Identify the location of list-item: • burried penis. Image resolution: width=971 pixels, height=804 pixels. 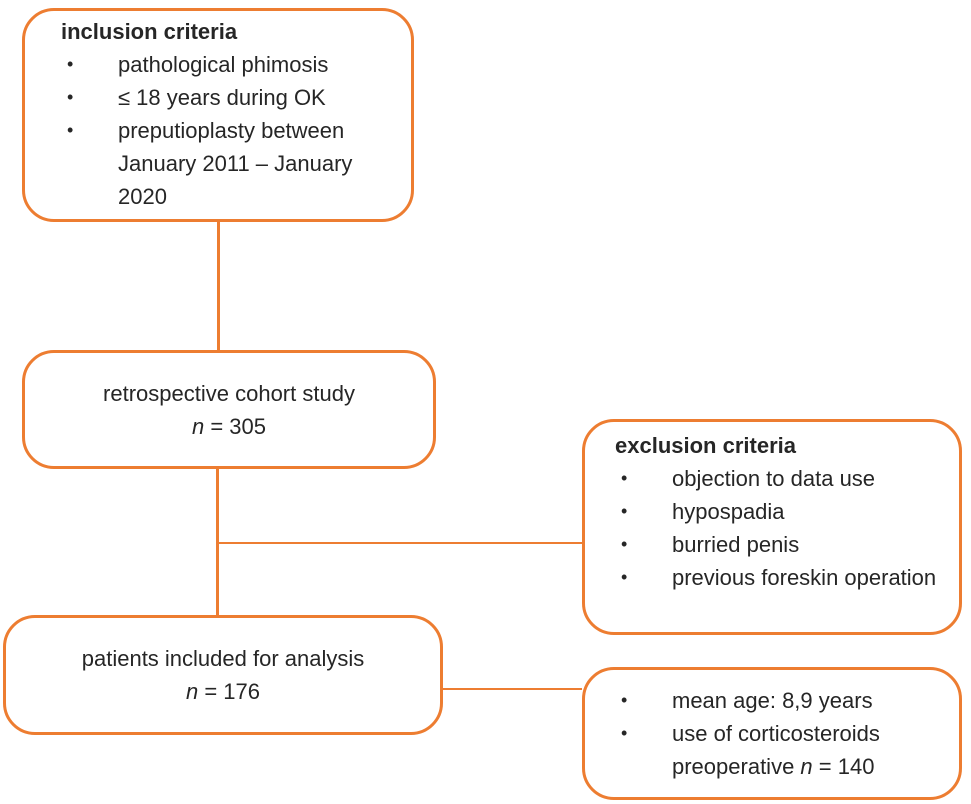
(781, 544).